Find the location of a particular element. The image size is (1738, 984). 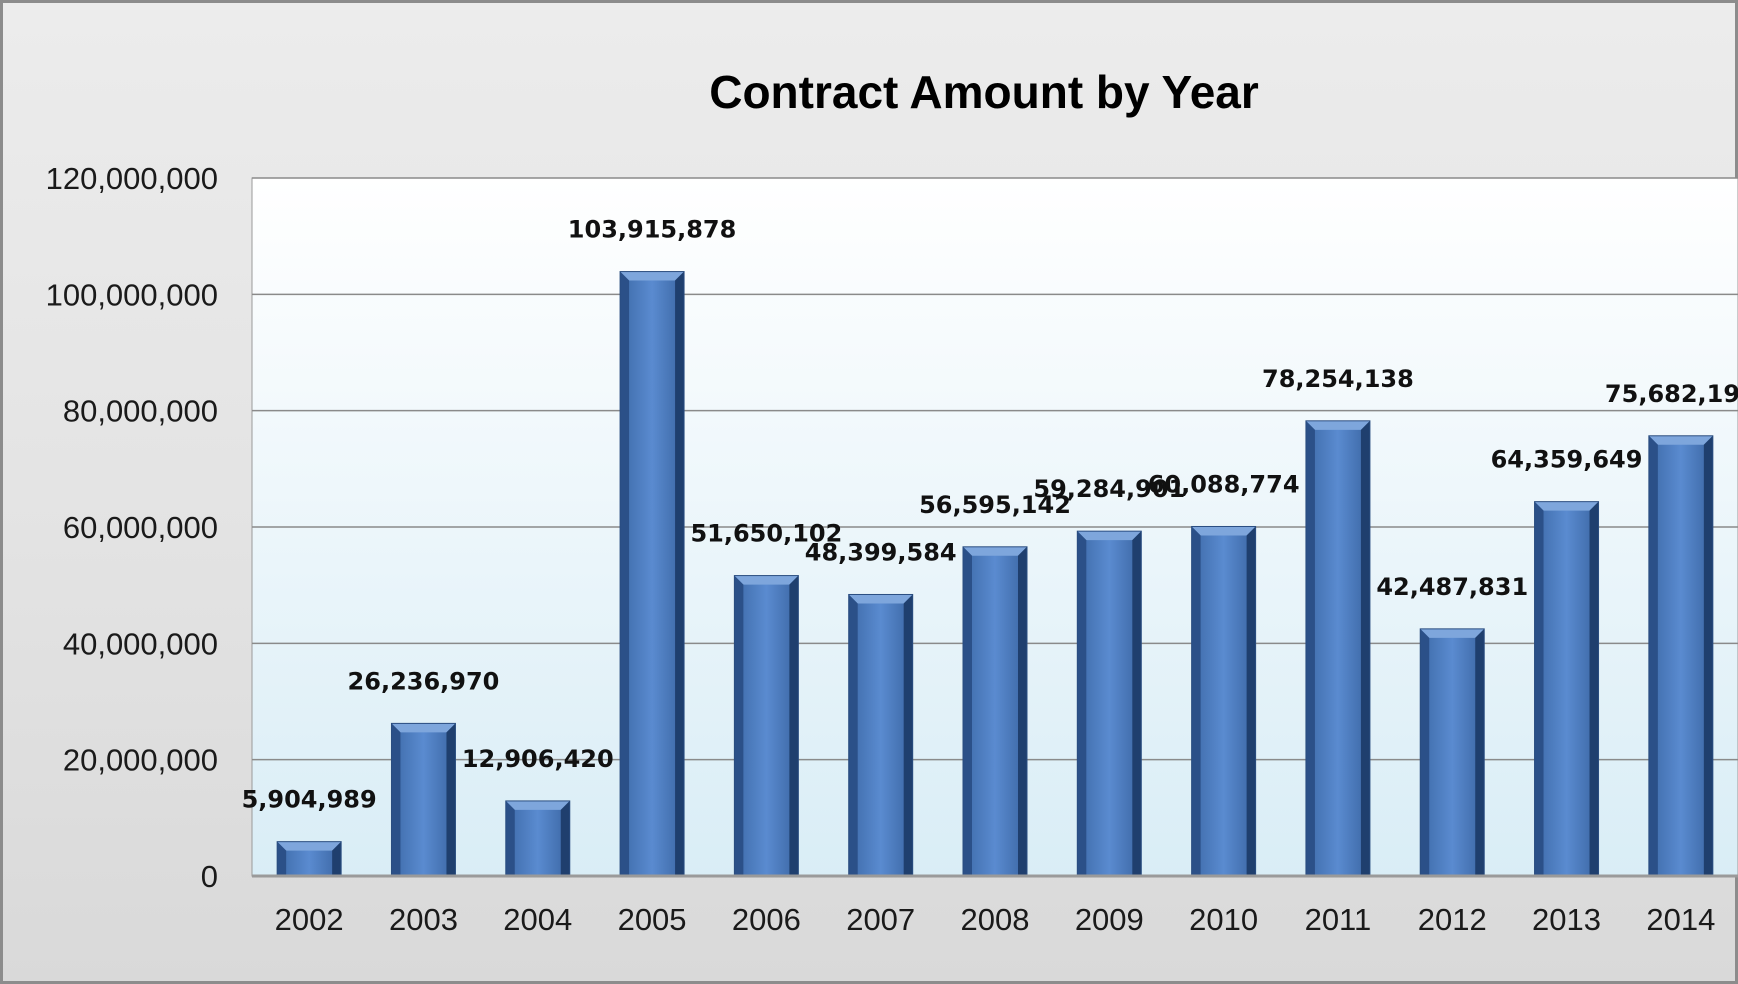

x-tick-label: 2004 is located at coordinates (537, 919).